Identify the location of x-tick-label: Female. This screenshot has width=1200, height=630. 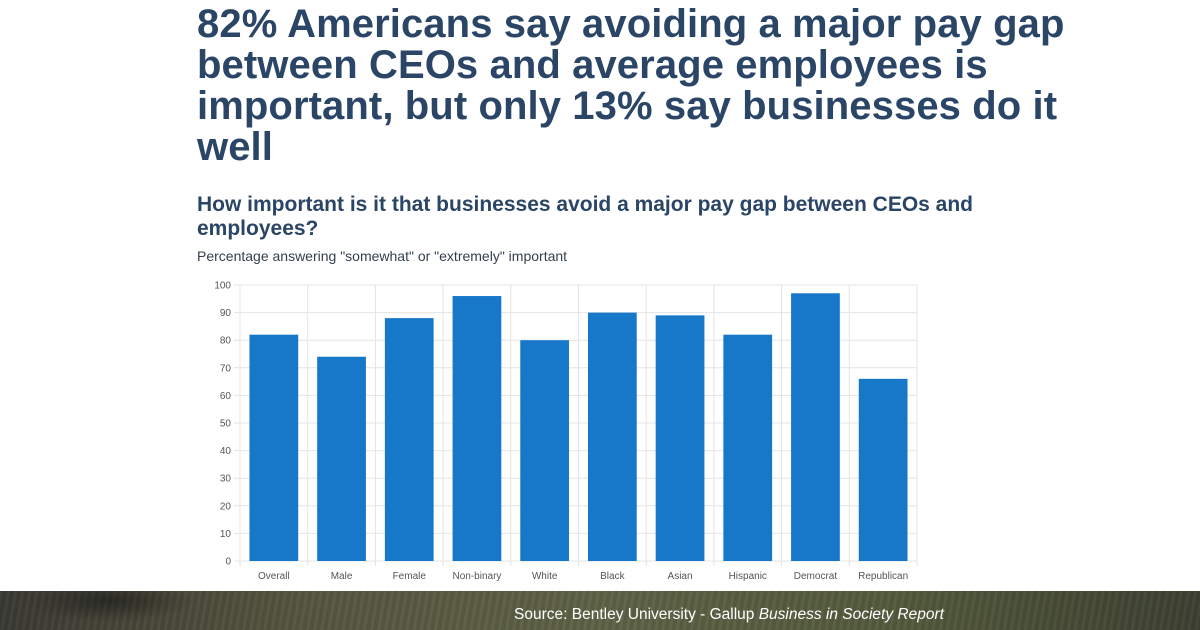
(410, 576).